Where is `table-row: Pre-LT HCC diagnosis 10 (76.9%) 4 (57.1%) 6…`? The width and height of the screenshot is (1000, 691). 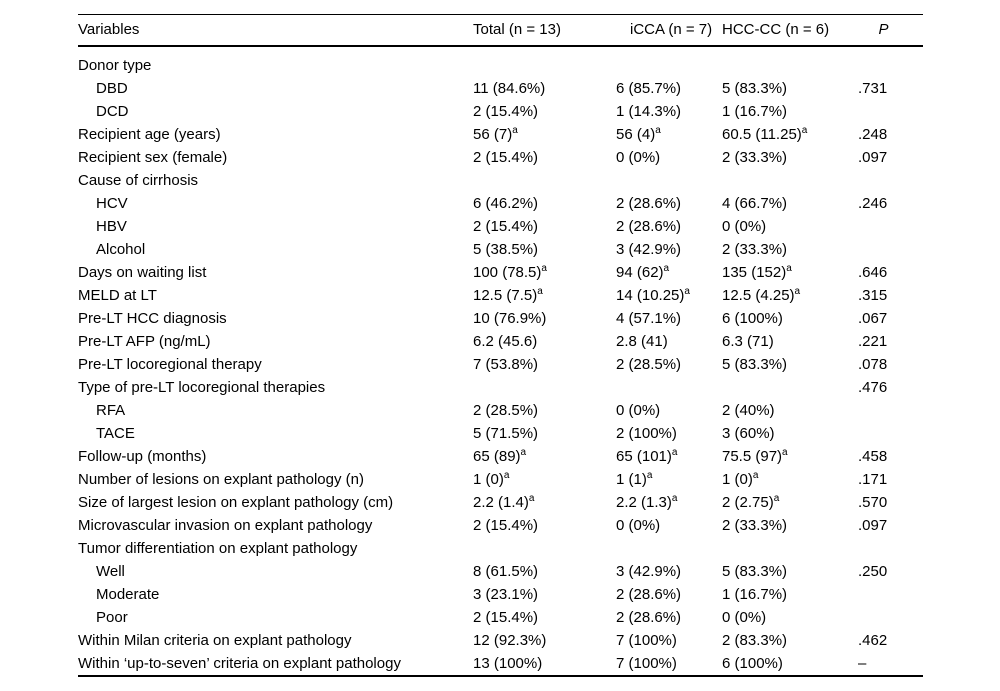 table-row: Pre-LT HCC diagnosis 10 (76.9%) 4 (57.1%) 6… is located at coordinates (500, 318).